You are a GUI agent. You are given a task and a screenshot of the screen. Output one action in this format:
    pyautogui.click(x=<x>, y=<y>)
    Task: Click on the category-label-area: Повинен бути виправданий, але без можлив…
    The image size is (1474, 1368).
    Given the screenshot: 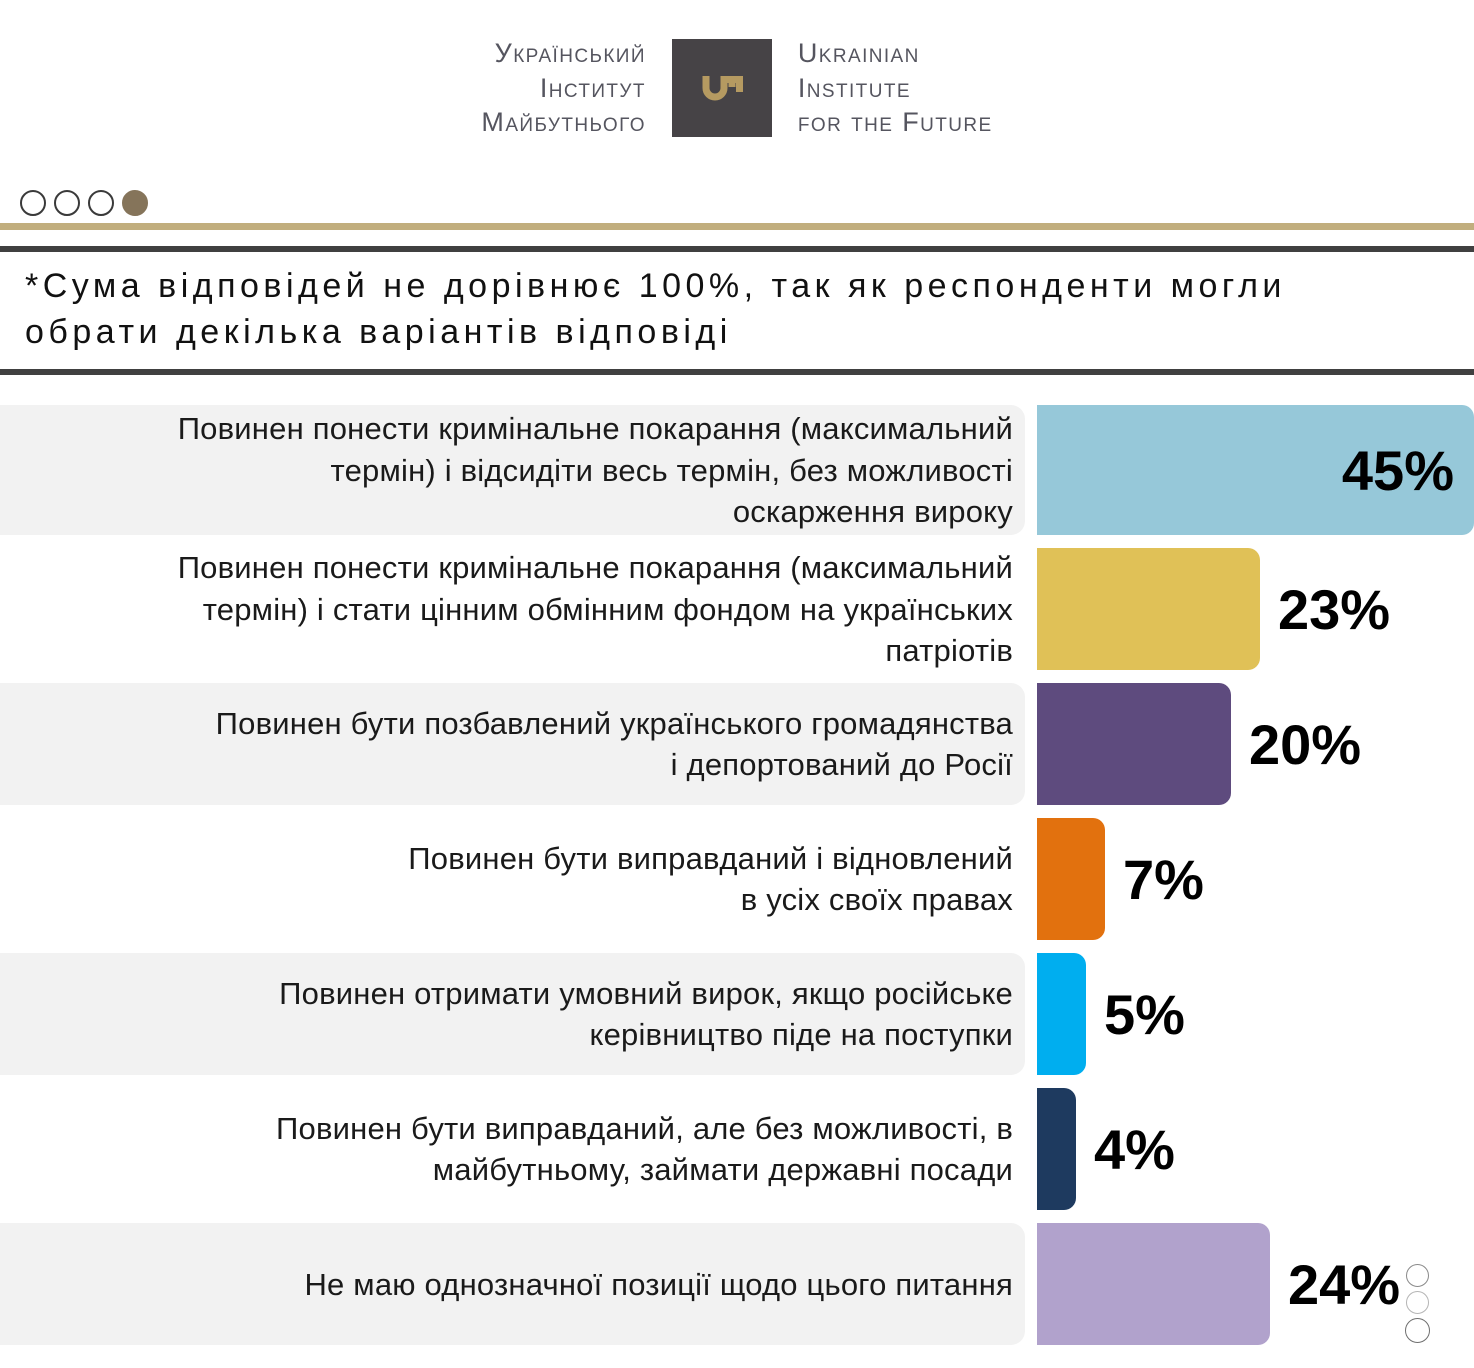 What is the action you would take?
    pyautogui.click(x=512, y=1149)
    